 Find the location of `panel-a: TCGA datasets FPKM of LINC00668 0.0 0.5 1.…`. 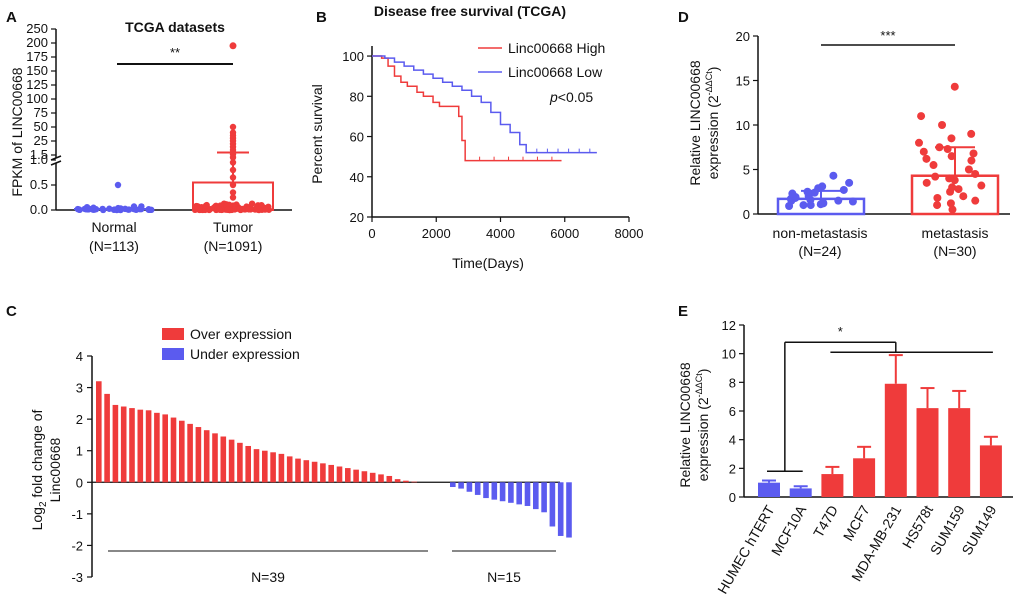

panel-a: TCGA datasets FPKM of LINC00668 0.0 0.5 1.… is located at coordinates (150, 136).